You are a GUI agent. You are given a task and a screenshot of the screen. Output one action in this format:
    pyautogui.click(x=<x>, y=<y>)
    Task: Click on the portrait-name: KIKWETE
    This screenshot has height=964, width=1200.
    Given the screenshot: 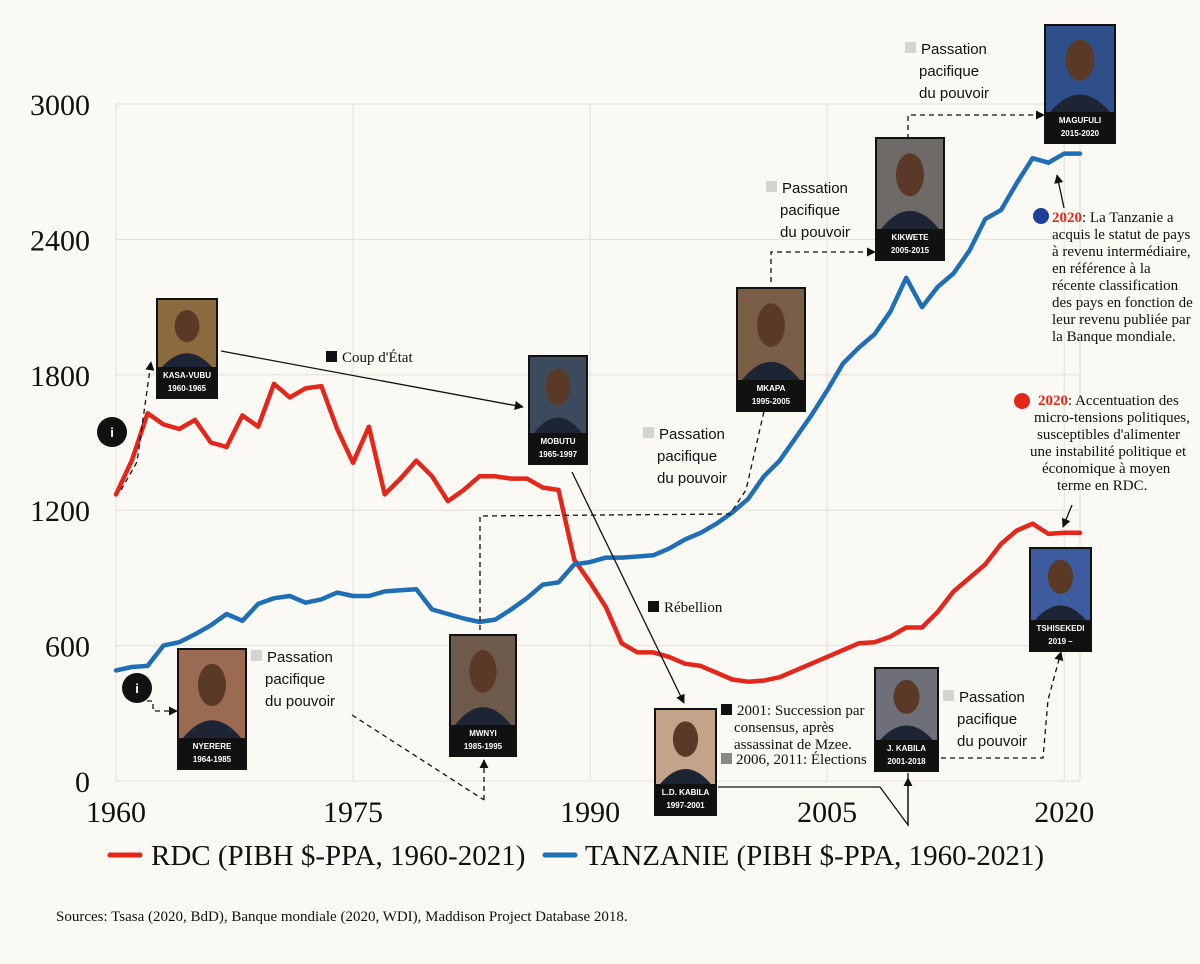 What is the action you would take?
    pyautogui.click(x=911, y=237)
    